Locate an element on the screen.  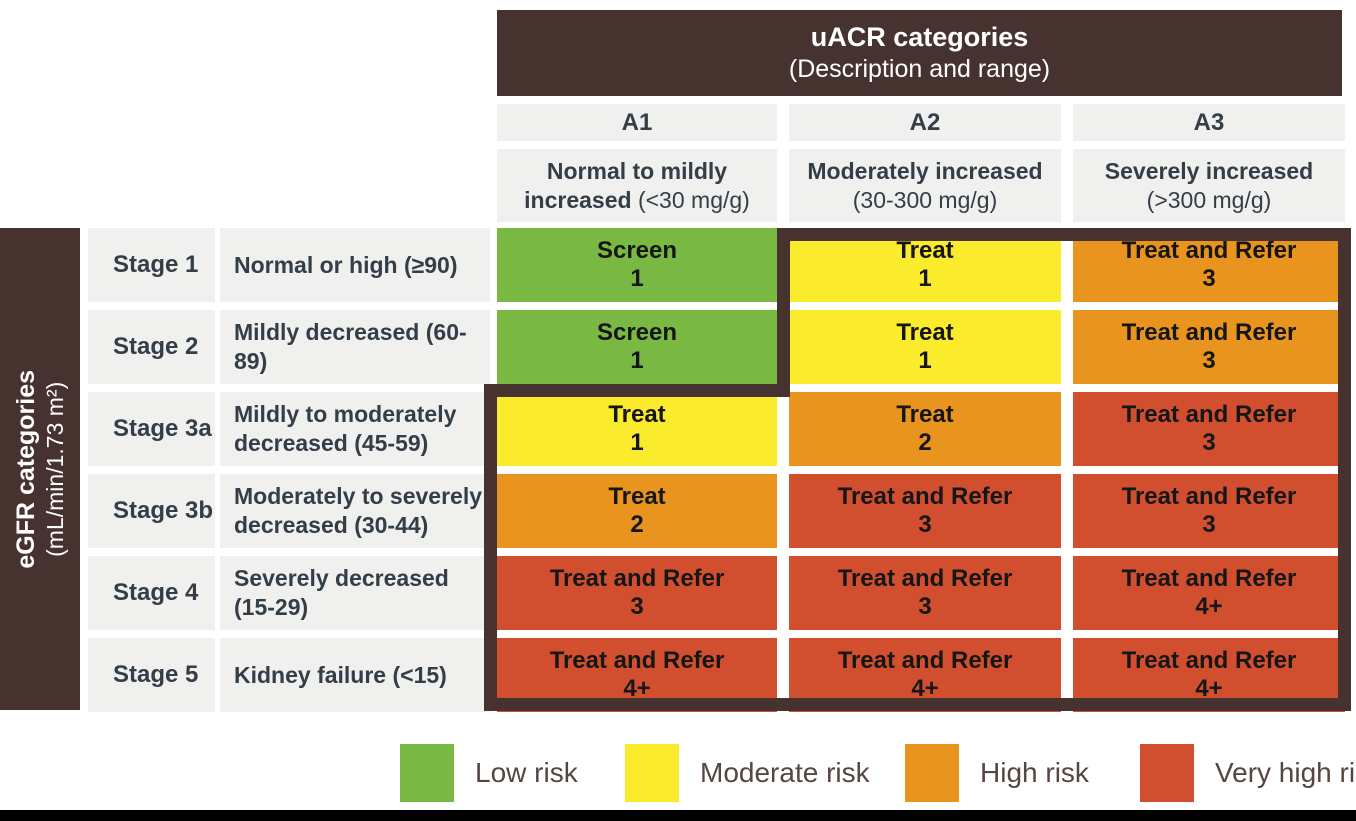
legend-item-high-risk: High risk is located at coordinates (997, 773).